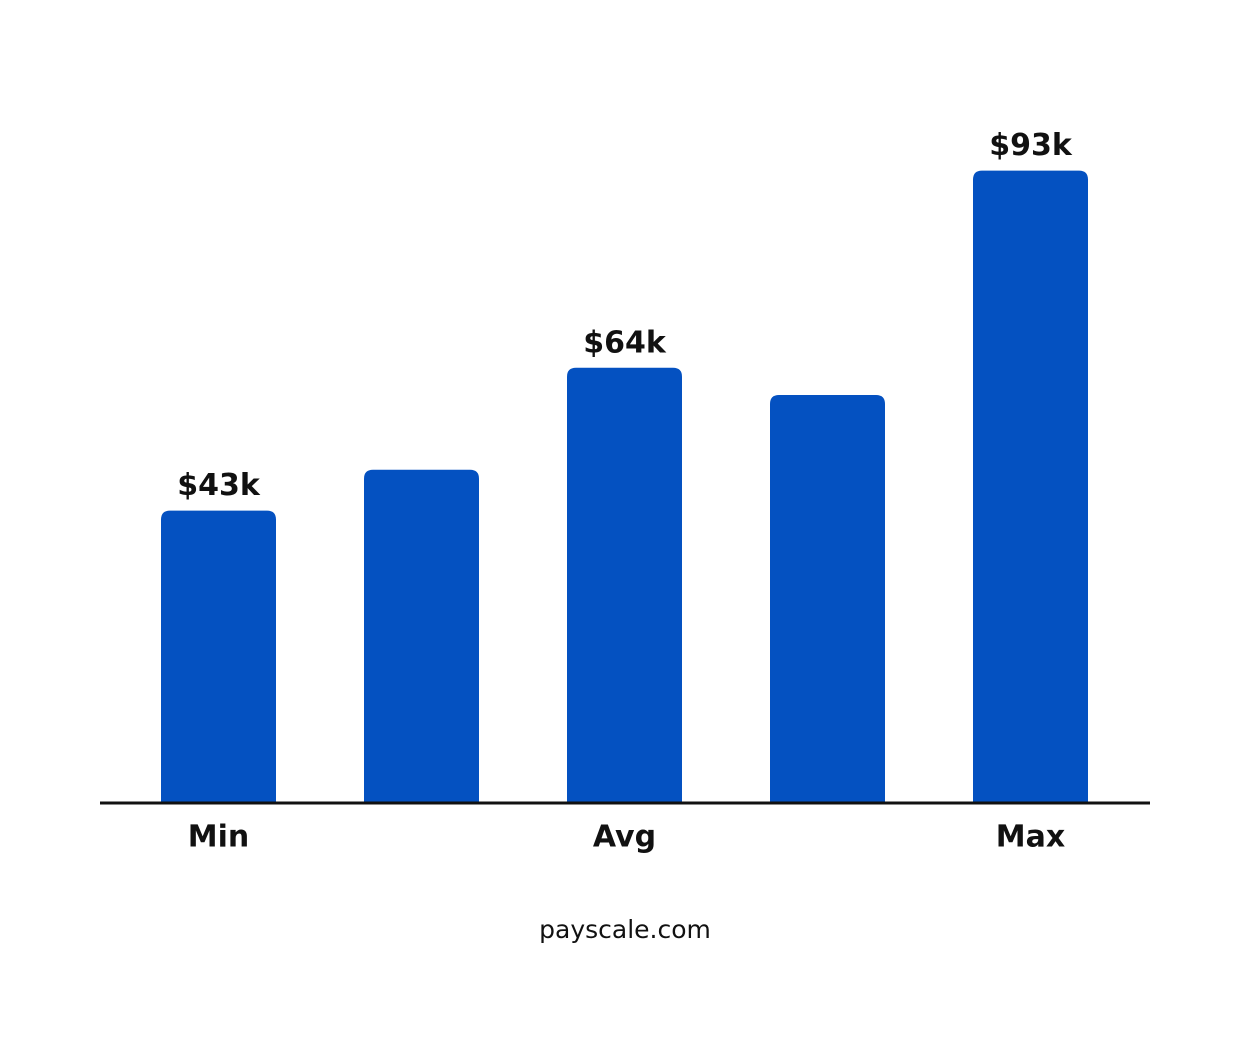 The width and height of the screenshot is (1250, 1042). I want to click on x-tick-label: Max, so click(1030, 837).